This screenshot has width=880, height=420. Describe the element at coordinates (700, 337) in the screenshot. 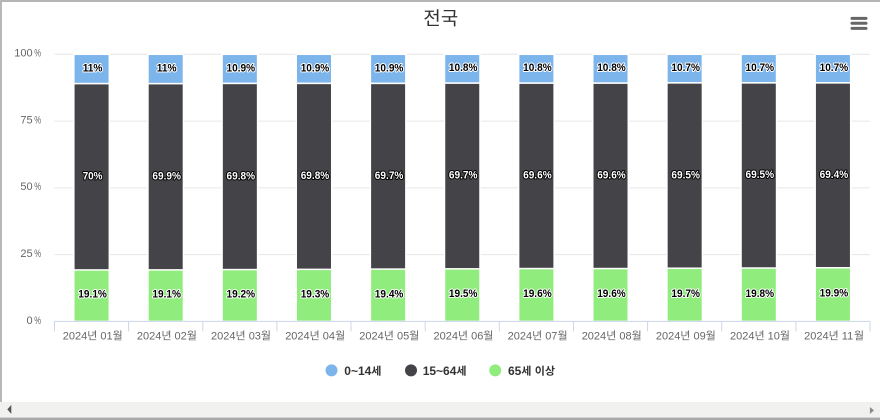

I see `svg-text: 09` at that location.